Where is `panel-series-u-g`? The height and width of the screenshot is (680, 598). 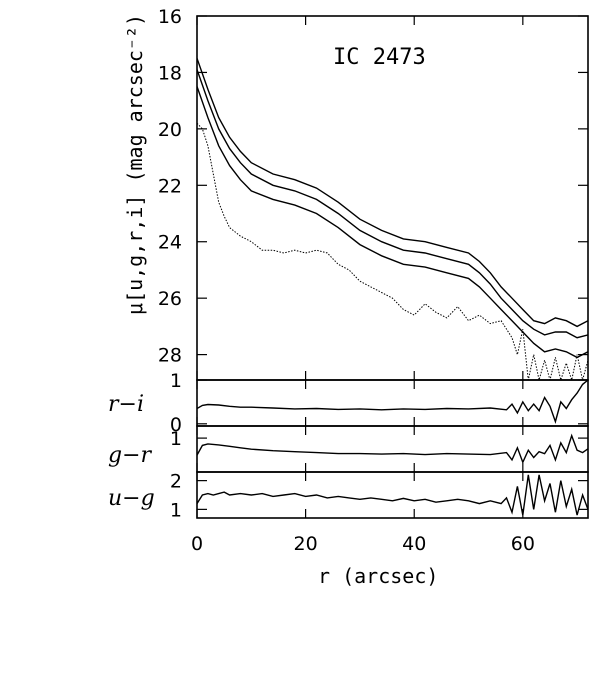 panel-series-u-g is located at coordinates (392, 495).